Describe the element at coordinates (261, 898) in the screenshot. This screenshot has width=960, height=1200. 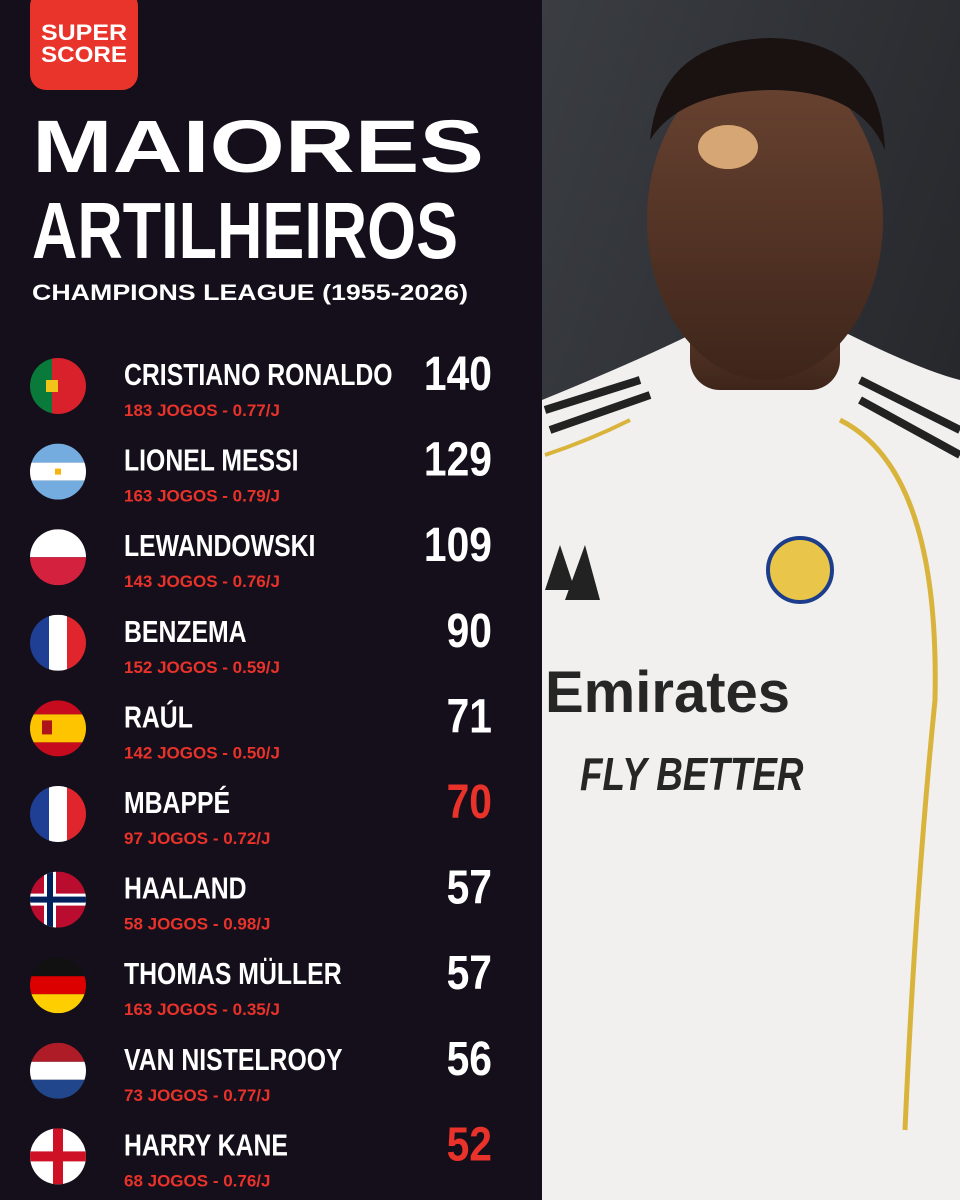
I see `player-row: HAALAND 58 JOGOS - 0.98/J 57` at that location.